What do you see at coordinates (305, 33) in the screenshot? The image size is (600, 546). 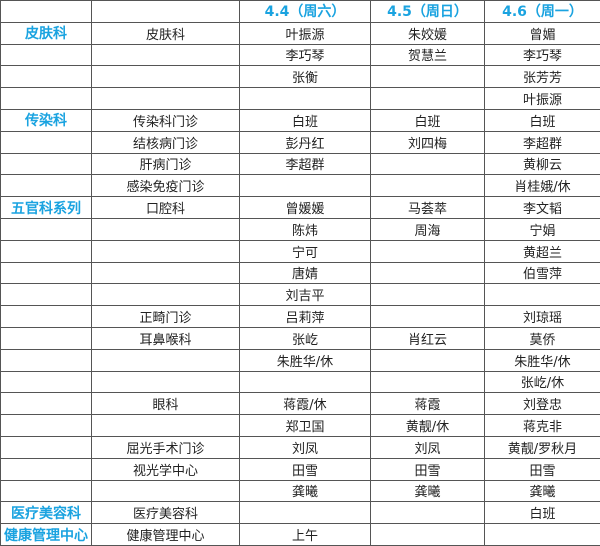 I see `date-4-4-cell: 叶振源` at bounding box center [305, 33].